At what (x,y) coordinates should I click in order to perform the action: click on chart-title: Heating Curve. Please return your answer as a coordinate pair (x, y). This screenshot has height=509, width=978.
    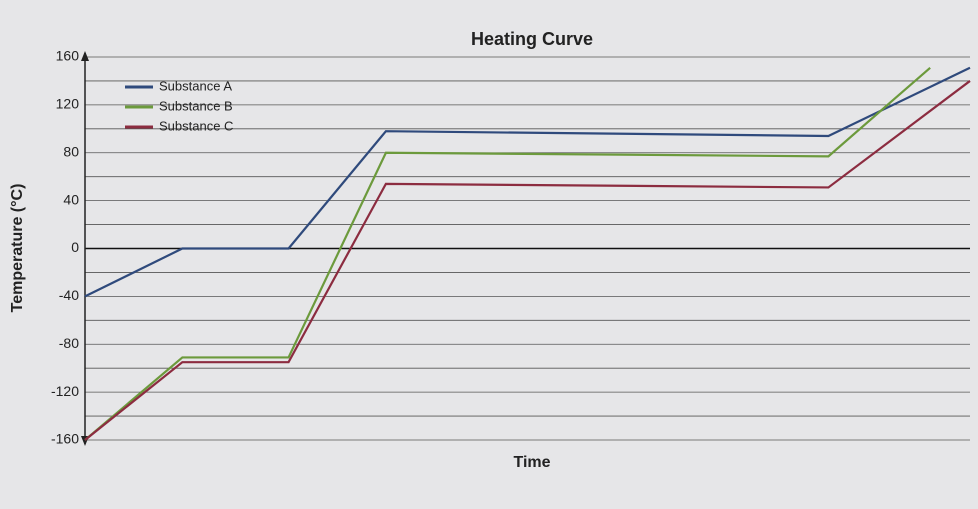
    Looking at the image, I should click on (532, 39).